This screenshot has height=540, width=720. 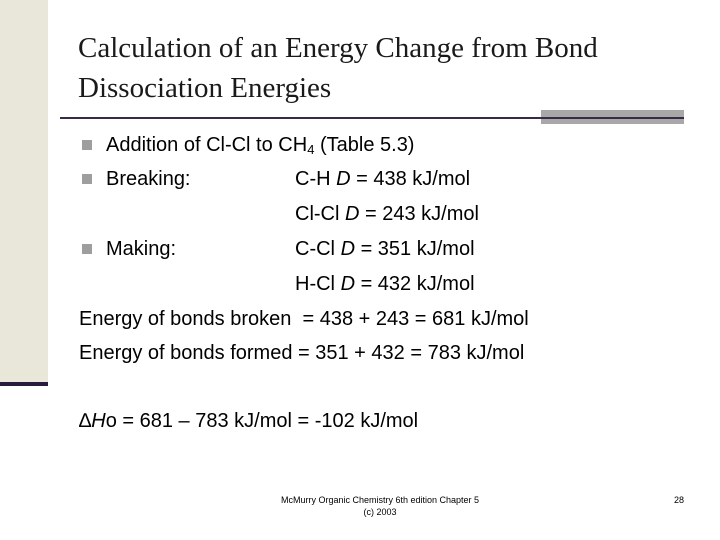 I want to click on addition-subscript: 4, so click(x=311, y=149).